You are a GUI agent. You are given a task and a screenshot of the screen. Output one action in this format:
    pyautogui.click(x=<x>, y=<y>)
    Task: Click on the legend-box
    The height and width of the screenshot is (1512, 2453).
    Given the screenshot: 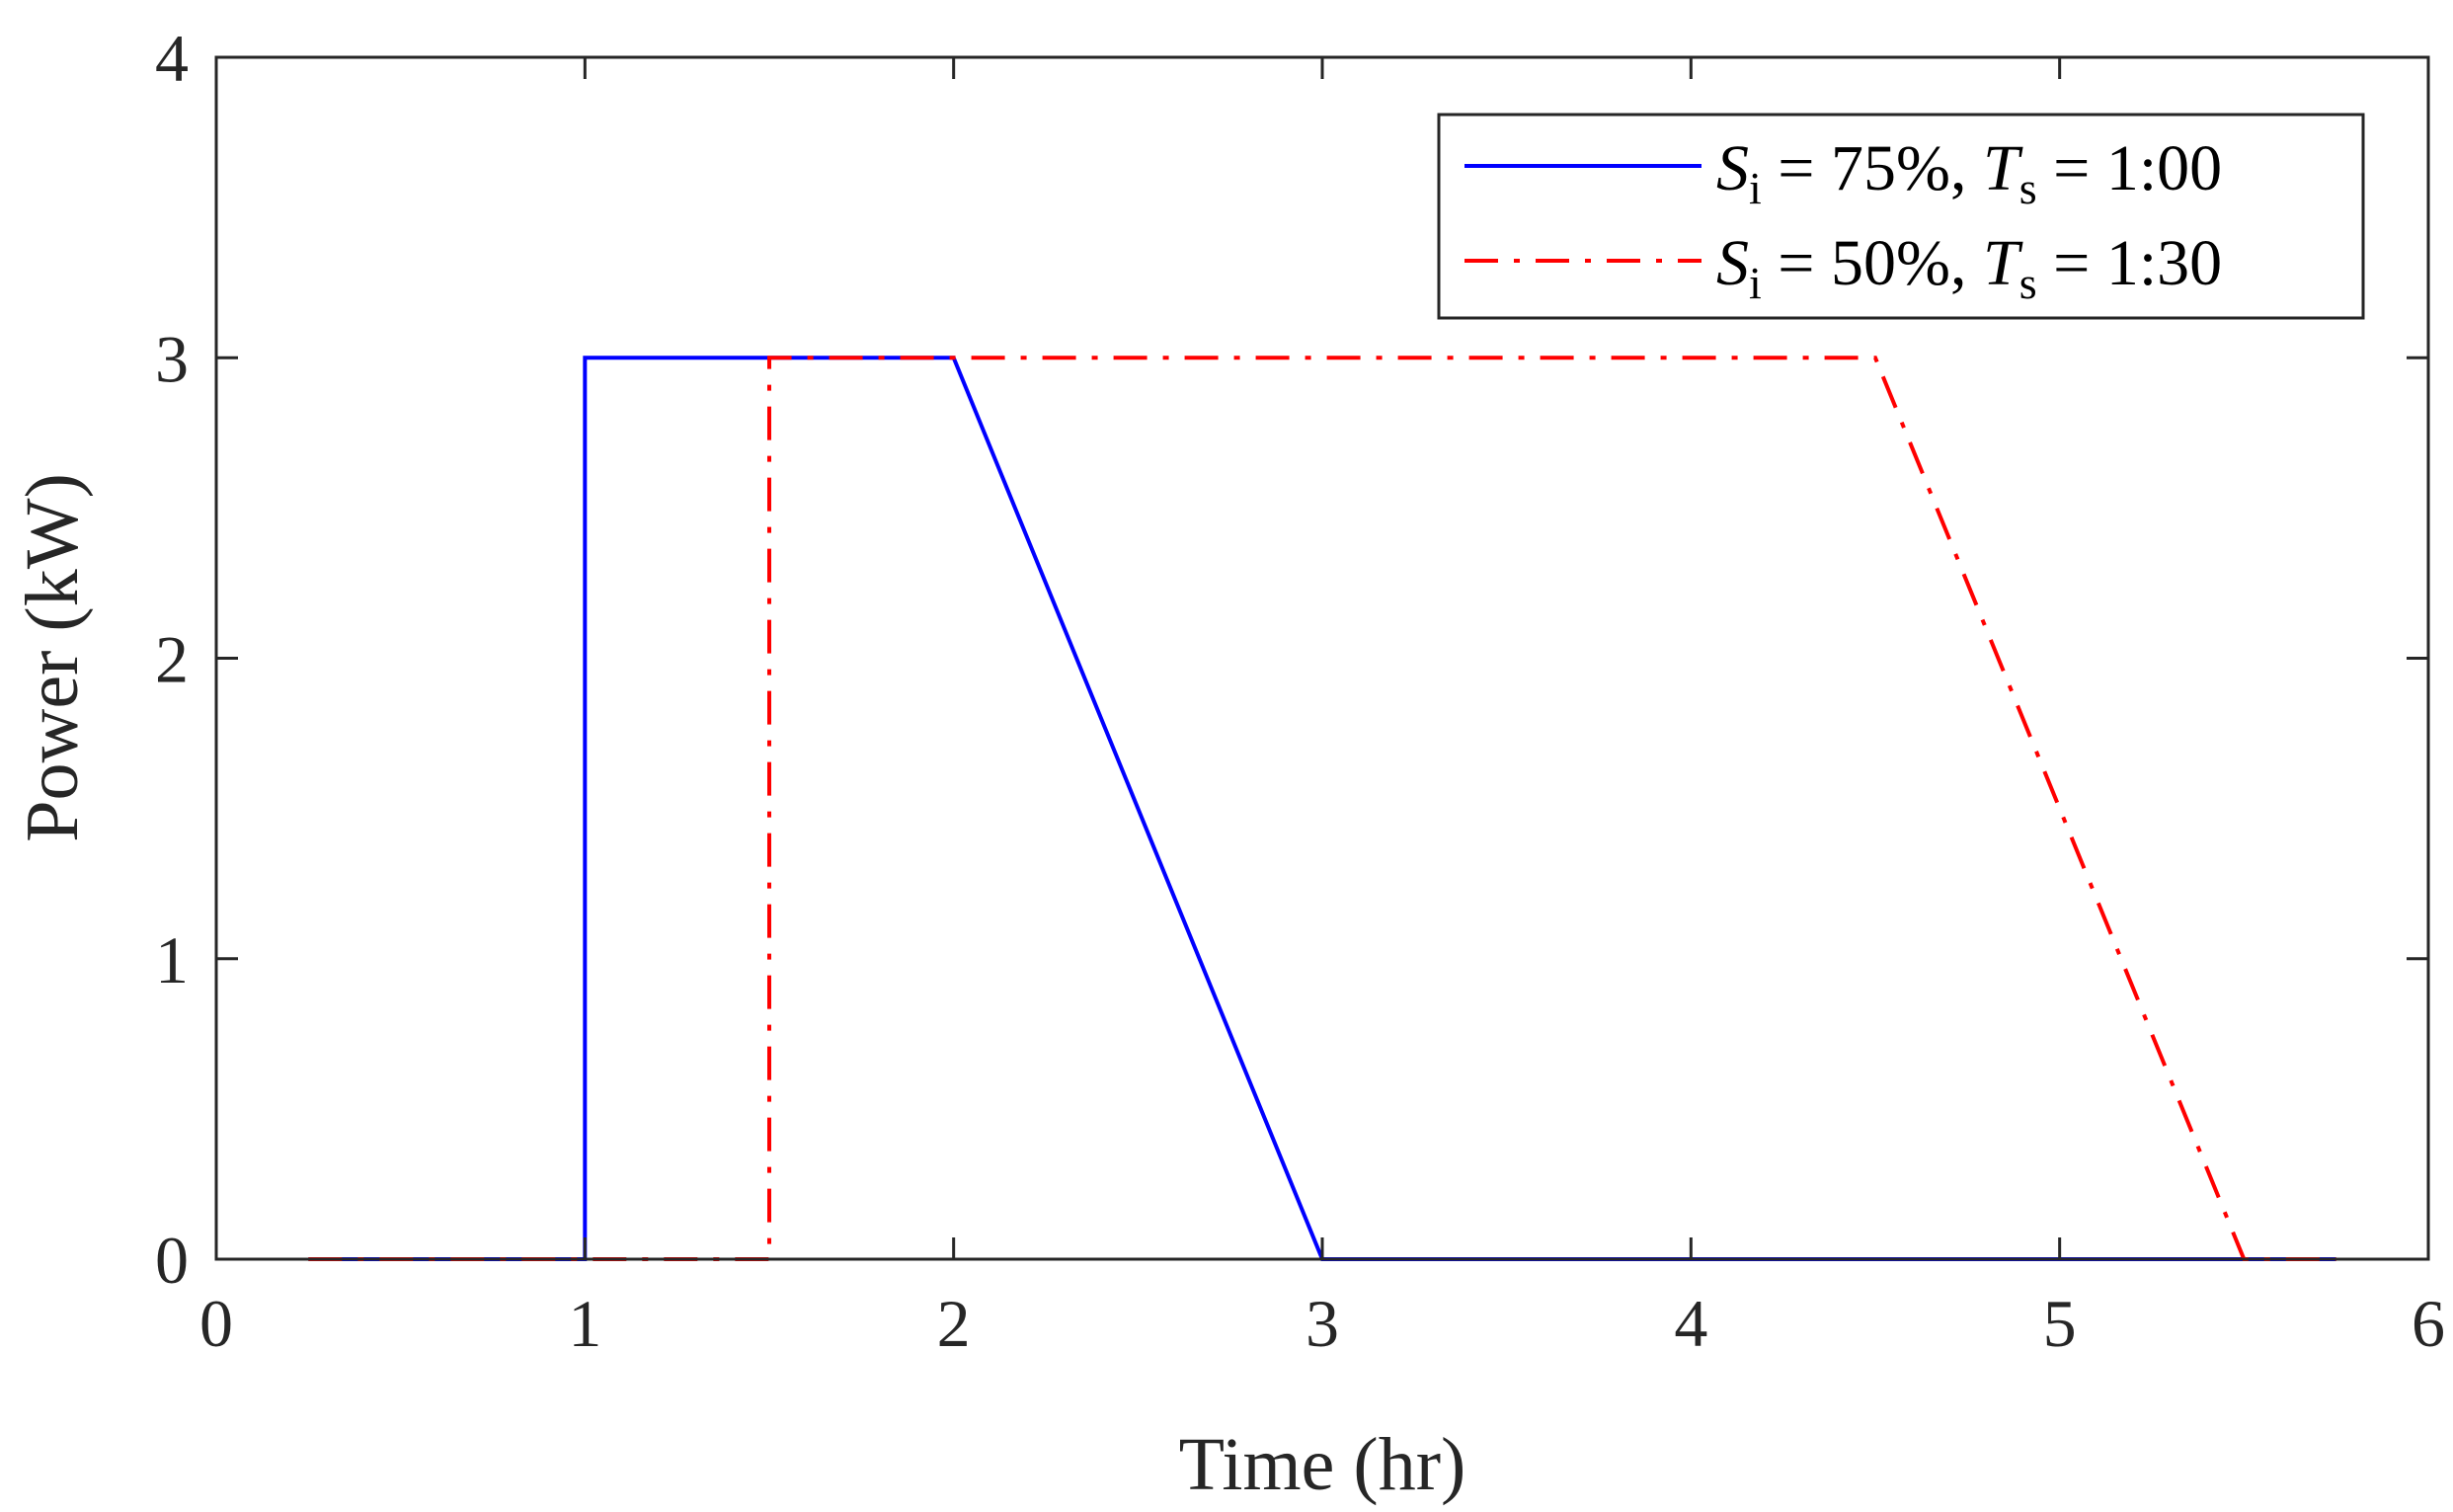 What is the action you would take?
    pyautogui.click(x=1901, y=217)
    